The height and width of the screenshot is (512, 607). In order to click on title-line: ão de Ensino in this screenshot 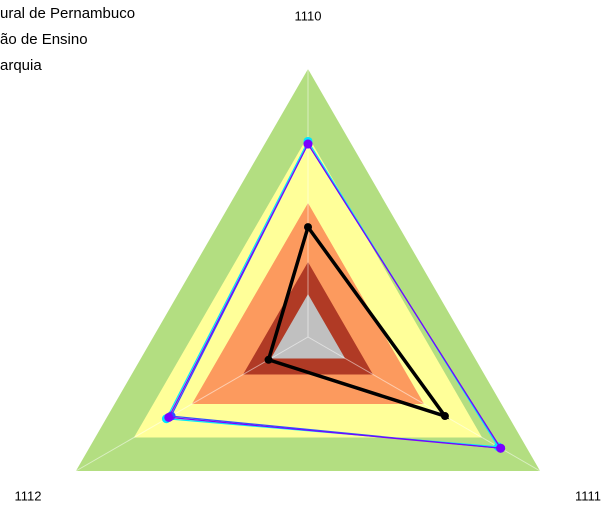, I will do `click(44, 39)`.